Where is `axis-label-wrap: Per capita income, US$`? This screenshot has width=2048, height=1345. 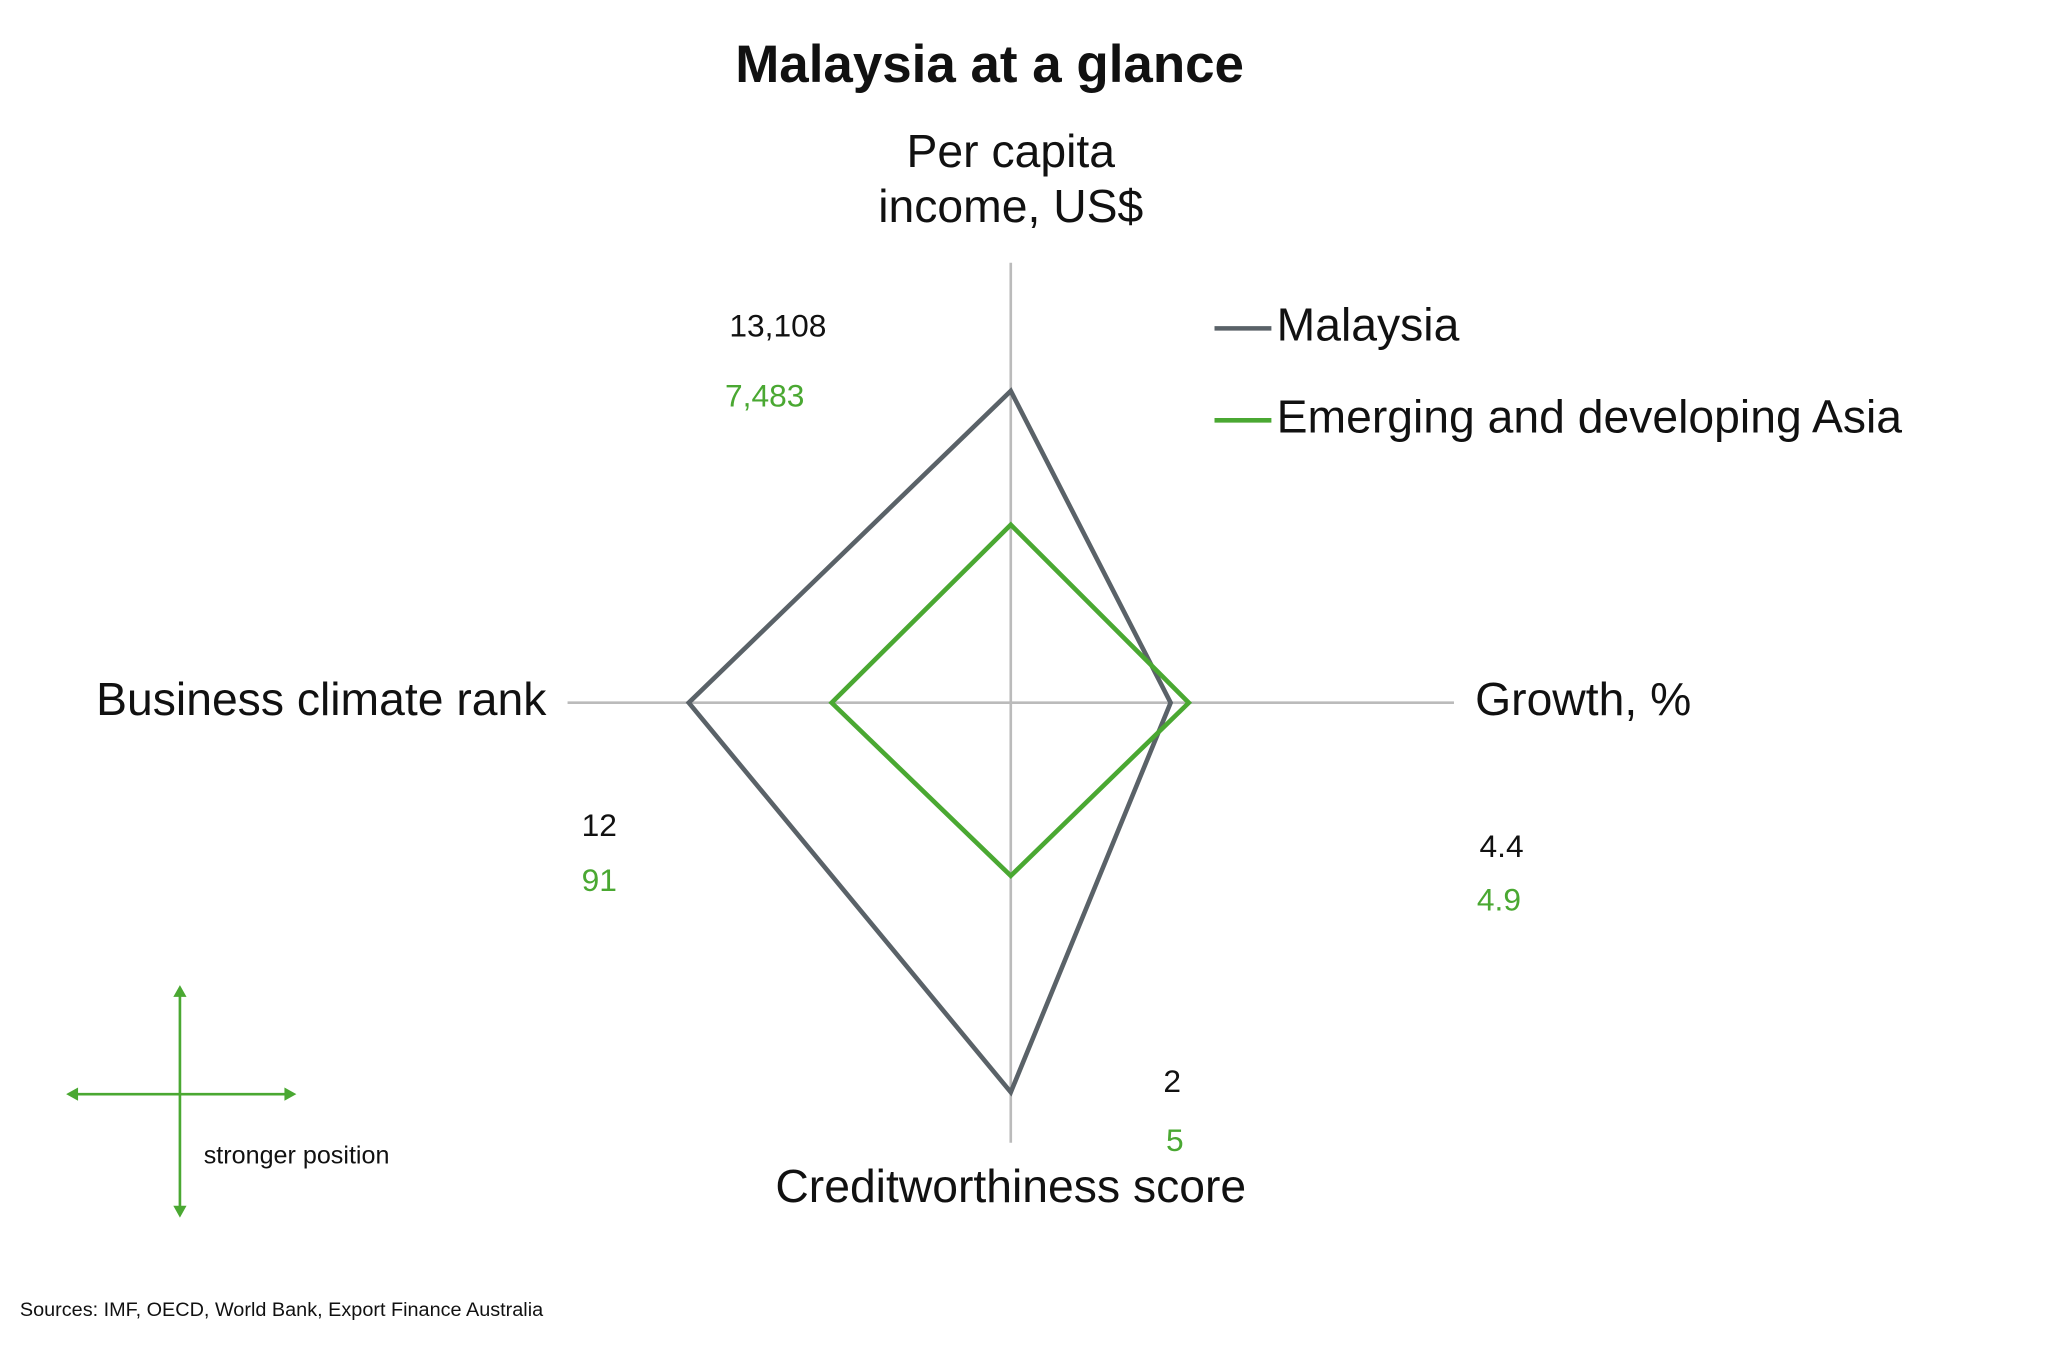 axis-label-wrap: Per capita income, US$ is located at coordinates (1011, 179).